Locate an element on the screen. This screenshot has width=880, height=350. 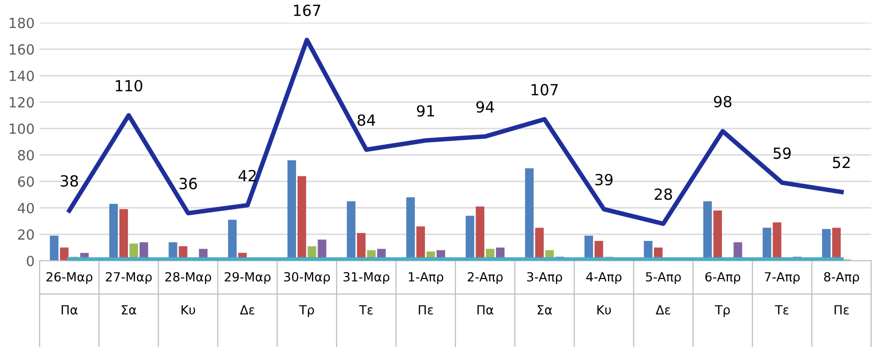
data-label: 84 is located at coordinates (367, 120).